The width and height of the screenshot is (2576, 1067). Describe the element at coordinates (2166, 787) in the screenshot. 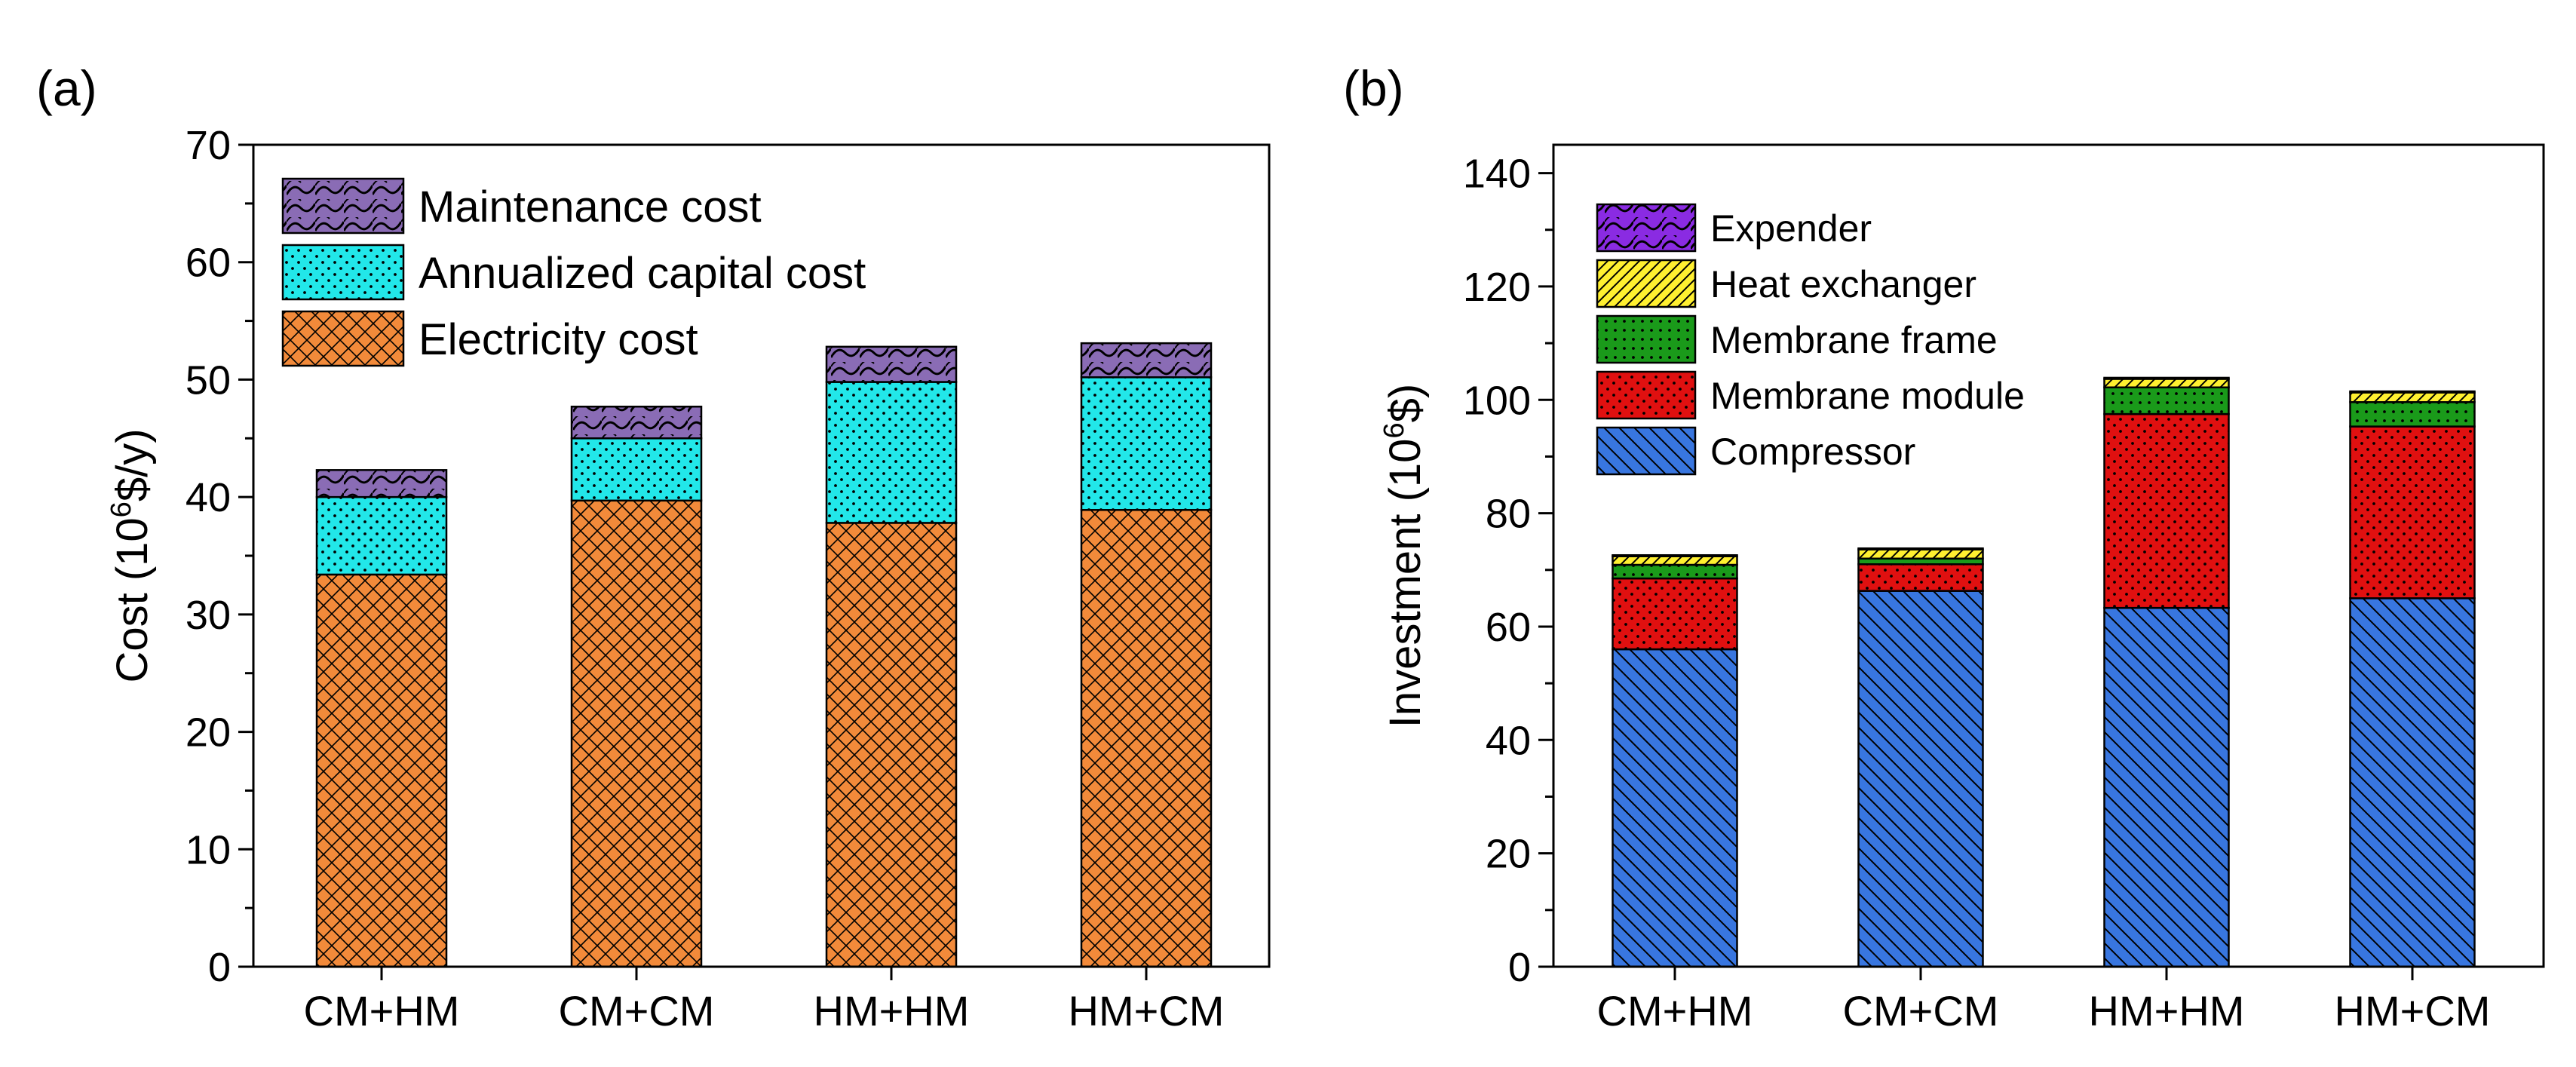

I see `bar-hm-hm-compressor-pattern` at that location.